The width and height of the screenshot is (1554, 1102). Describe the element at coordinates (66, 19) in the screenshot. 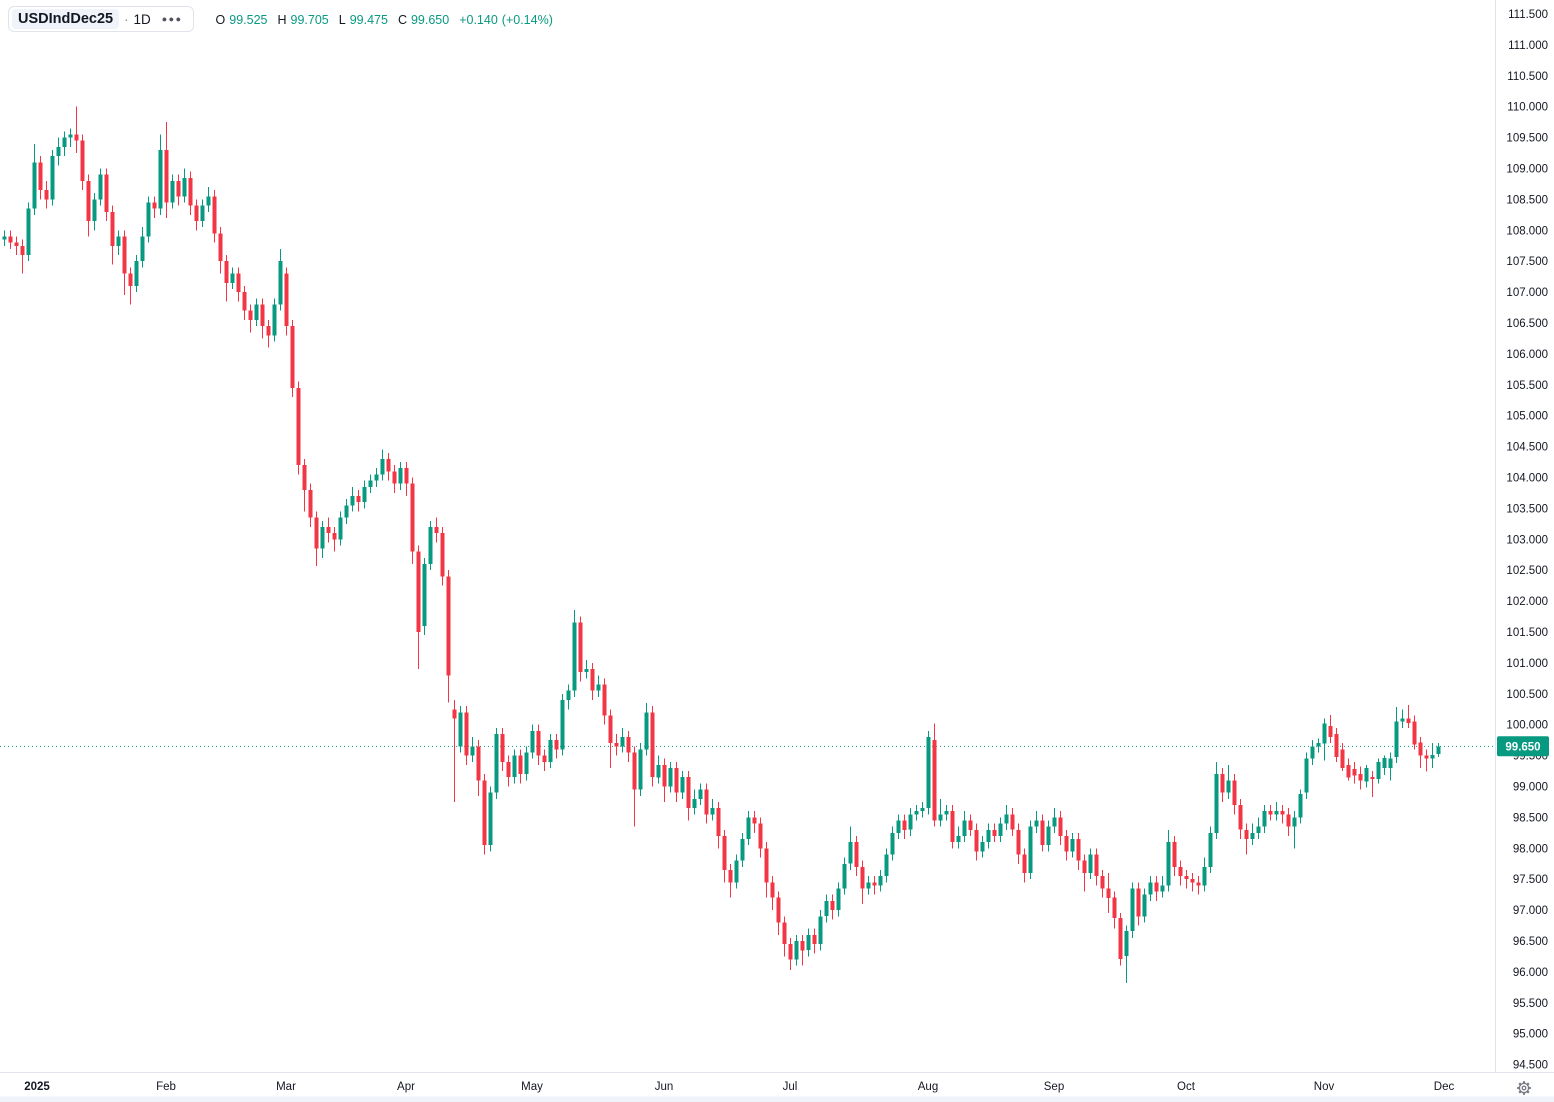

I see `symbol-name: USDIndDec25` at that location.